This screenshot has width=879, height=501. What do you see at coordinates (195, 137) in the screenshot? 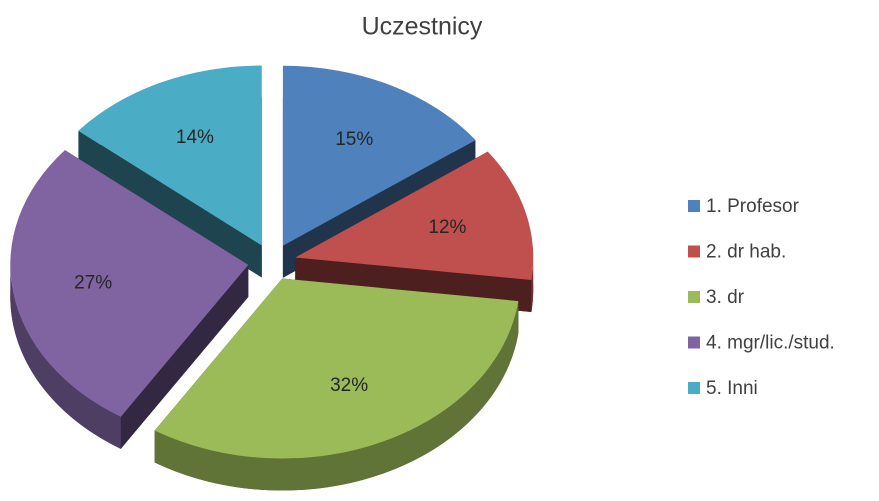
I see `data-label: 14%` at bounding box center [195, 137].